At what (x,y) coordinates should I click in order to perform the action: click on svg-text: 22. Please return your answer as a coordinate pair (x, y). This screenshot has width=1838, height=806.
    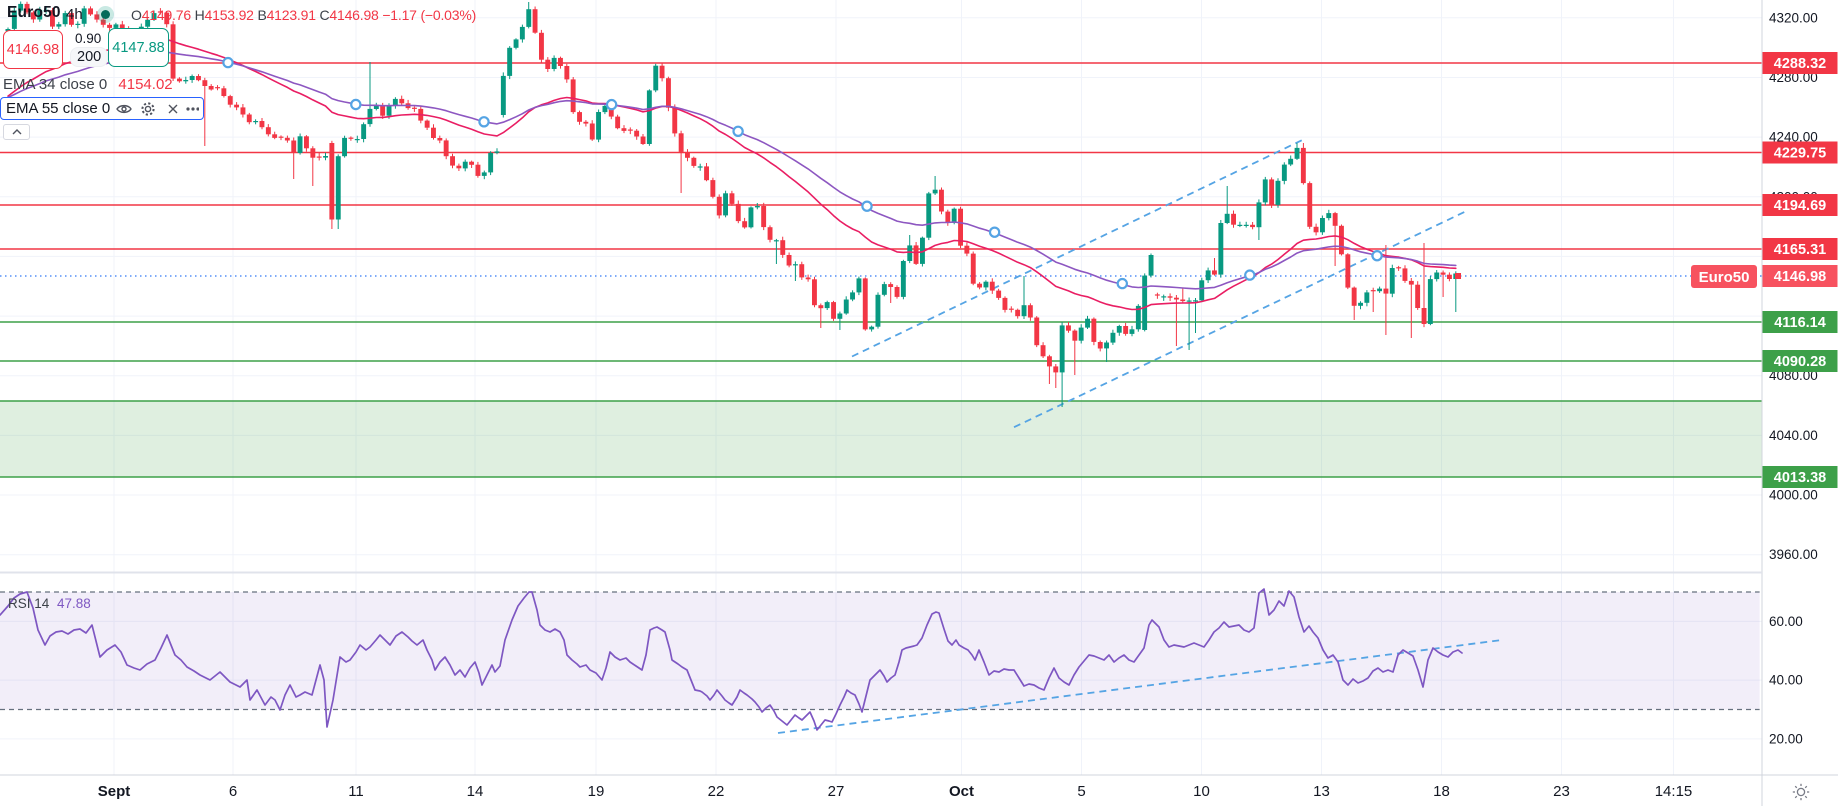
    Looking at the image, I should click on (716, 791).